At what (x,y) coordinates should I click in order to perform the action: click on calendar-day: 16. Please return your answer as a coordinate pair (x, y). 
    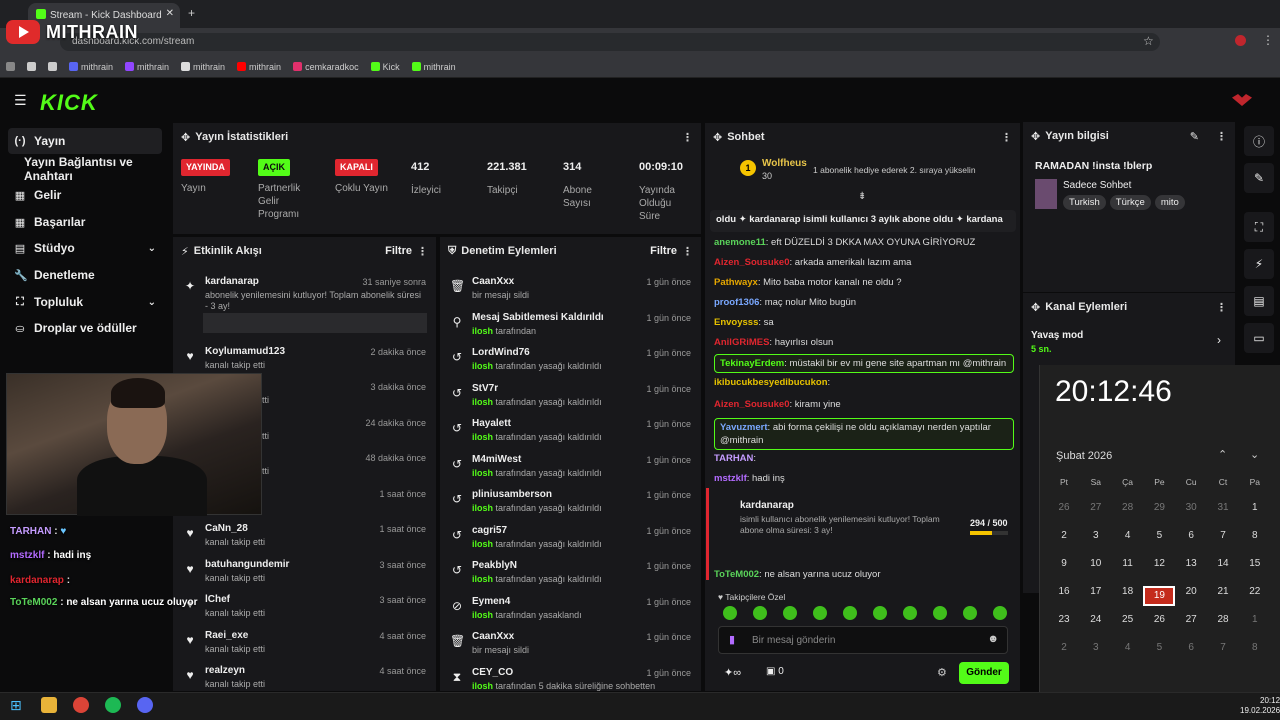
    Looking at the image, I should click on (1064, 591).